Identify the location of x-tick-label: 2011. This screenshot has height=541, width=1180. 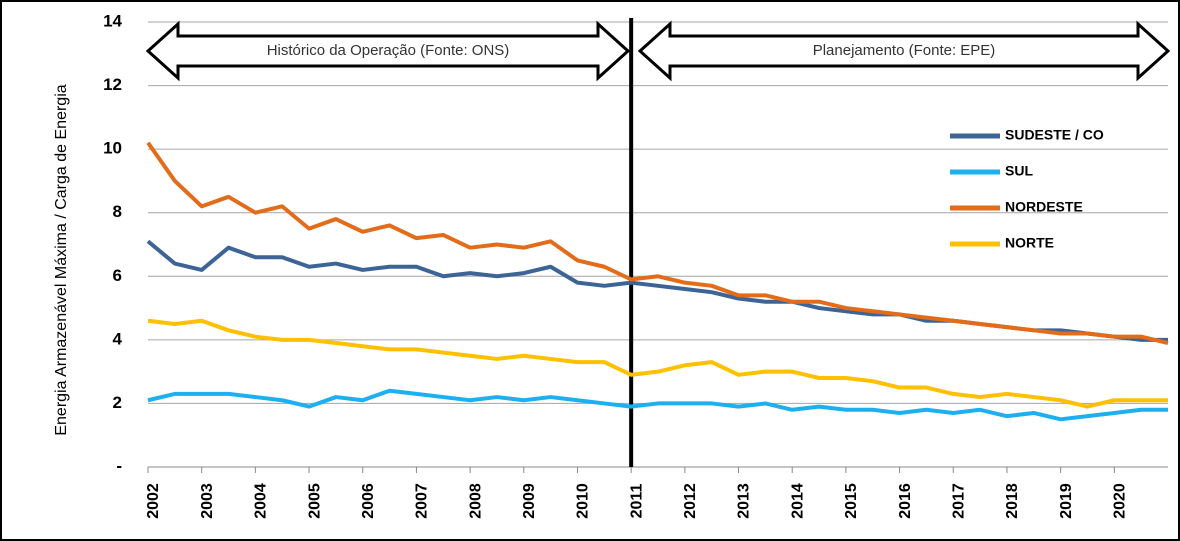
(636, 501).